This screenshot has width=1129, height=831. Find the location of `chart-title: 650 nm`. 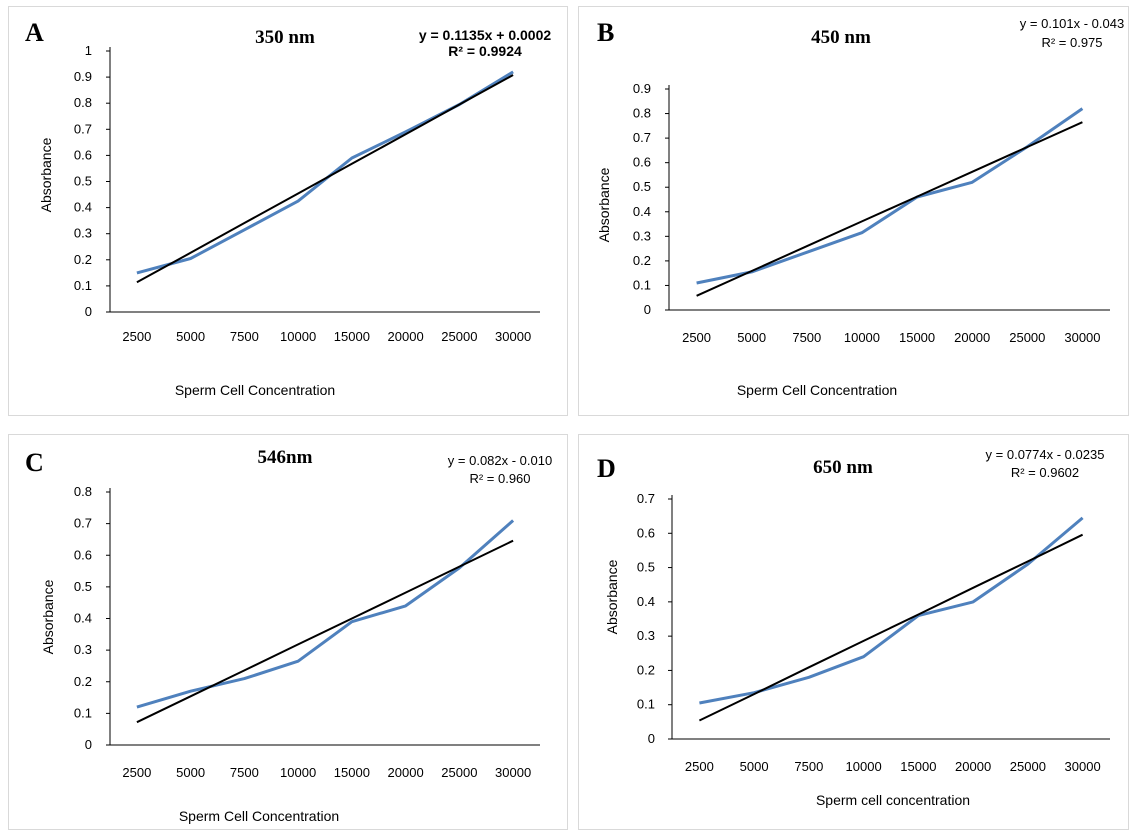

chart-title: 650 nm is located at coordinates (843, 467).